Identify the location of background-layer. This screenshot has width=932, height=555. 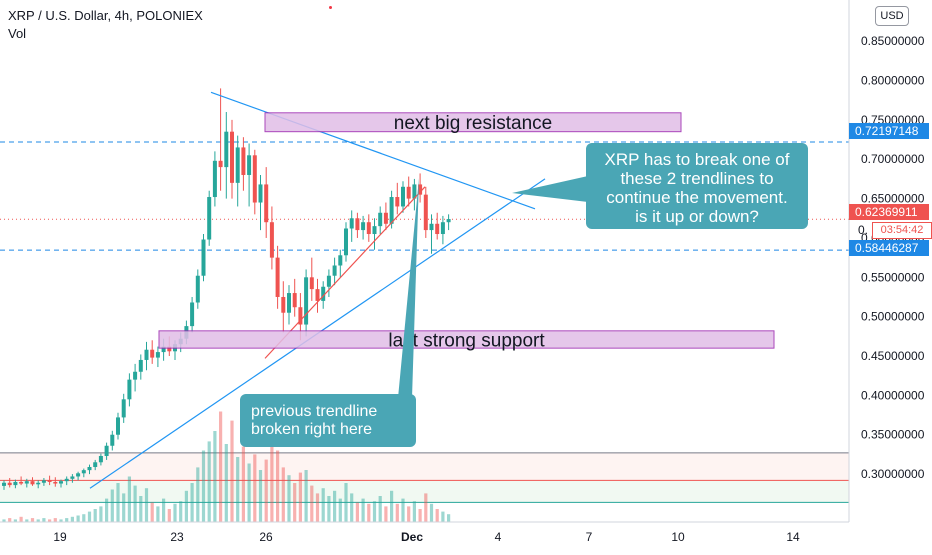
(424, 477).